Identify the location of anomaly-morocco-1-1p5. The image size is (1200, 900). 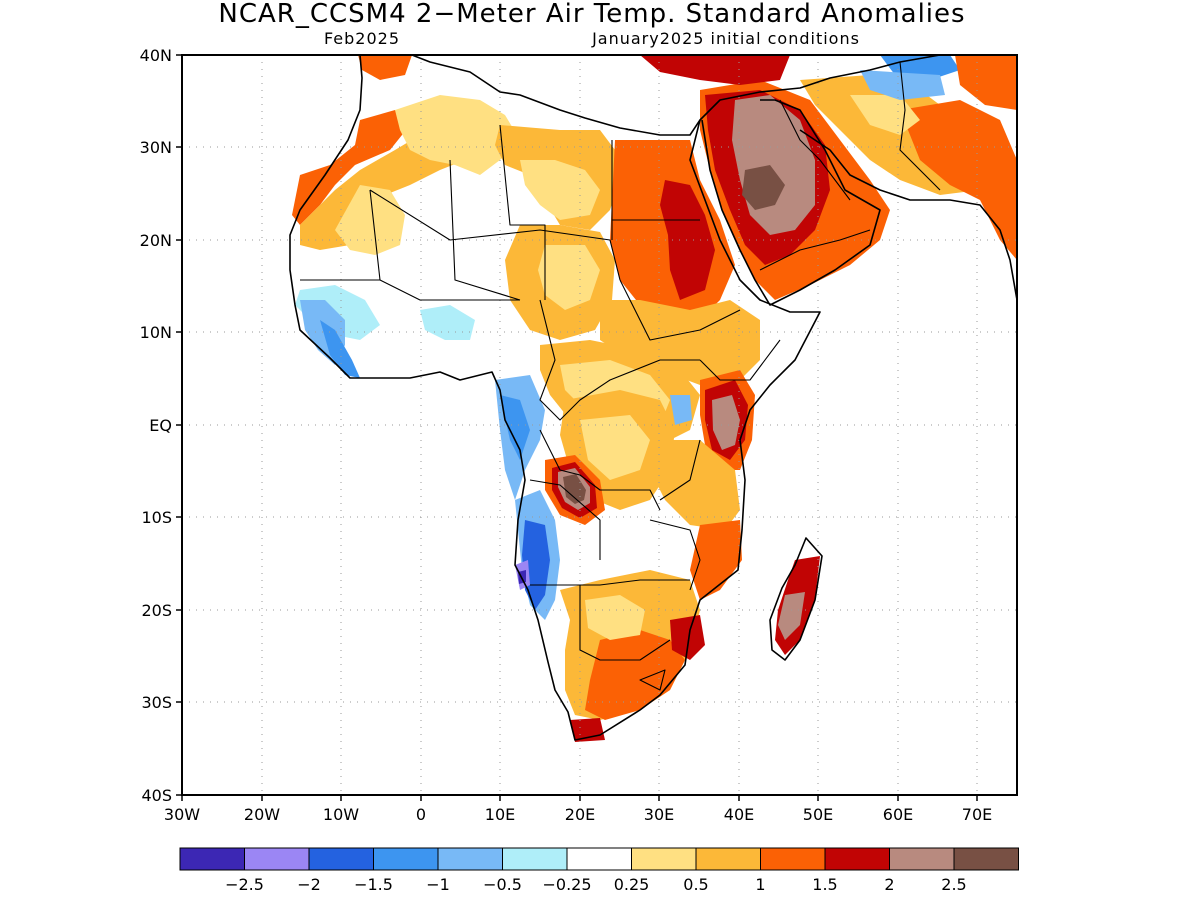
(385, 67).